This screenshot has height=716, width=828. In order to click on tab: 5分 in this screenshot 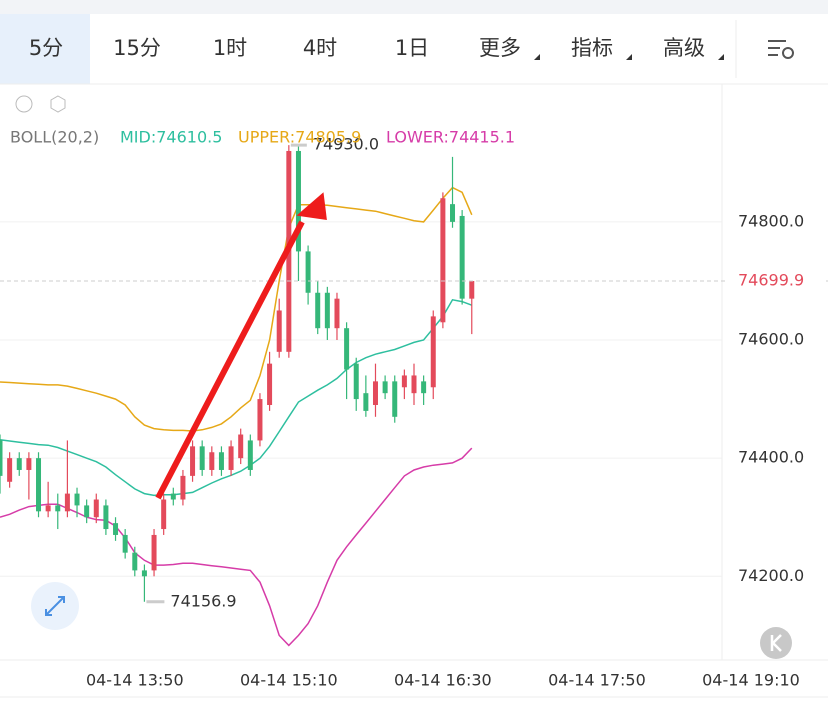, I will do `click(46, 48)`.